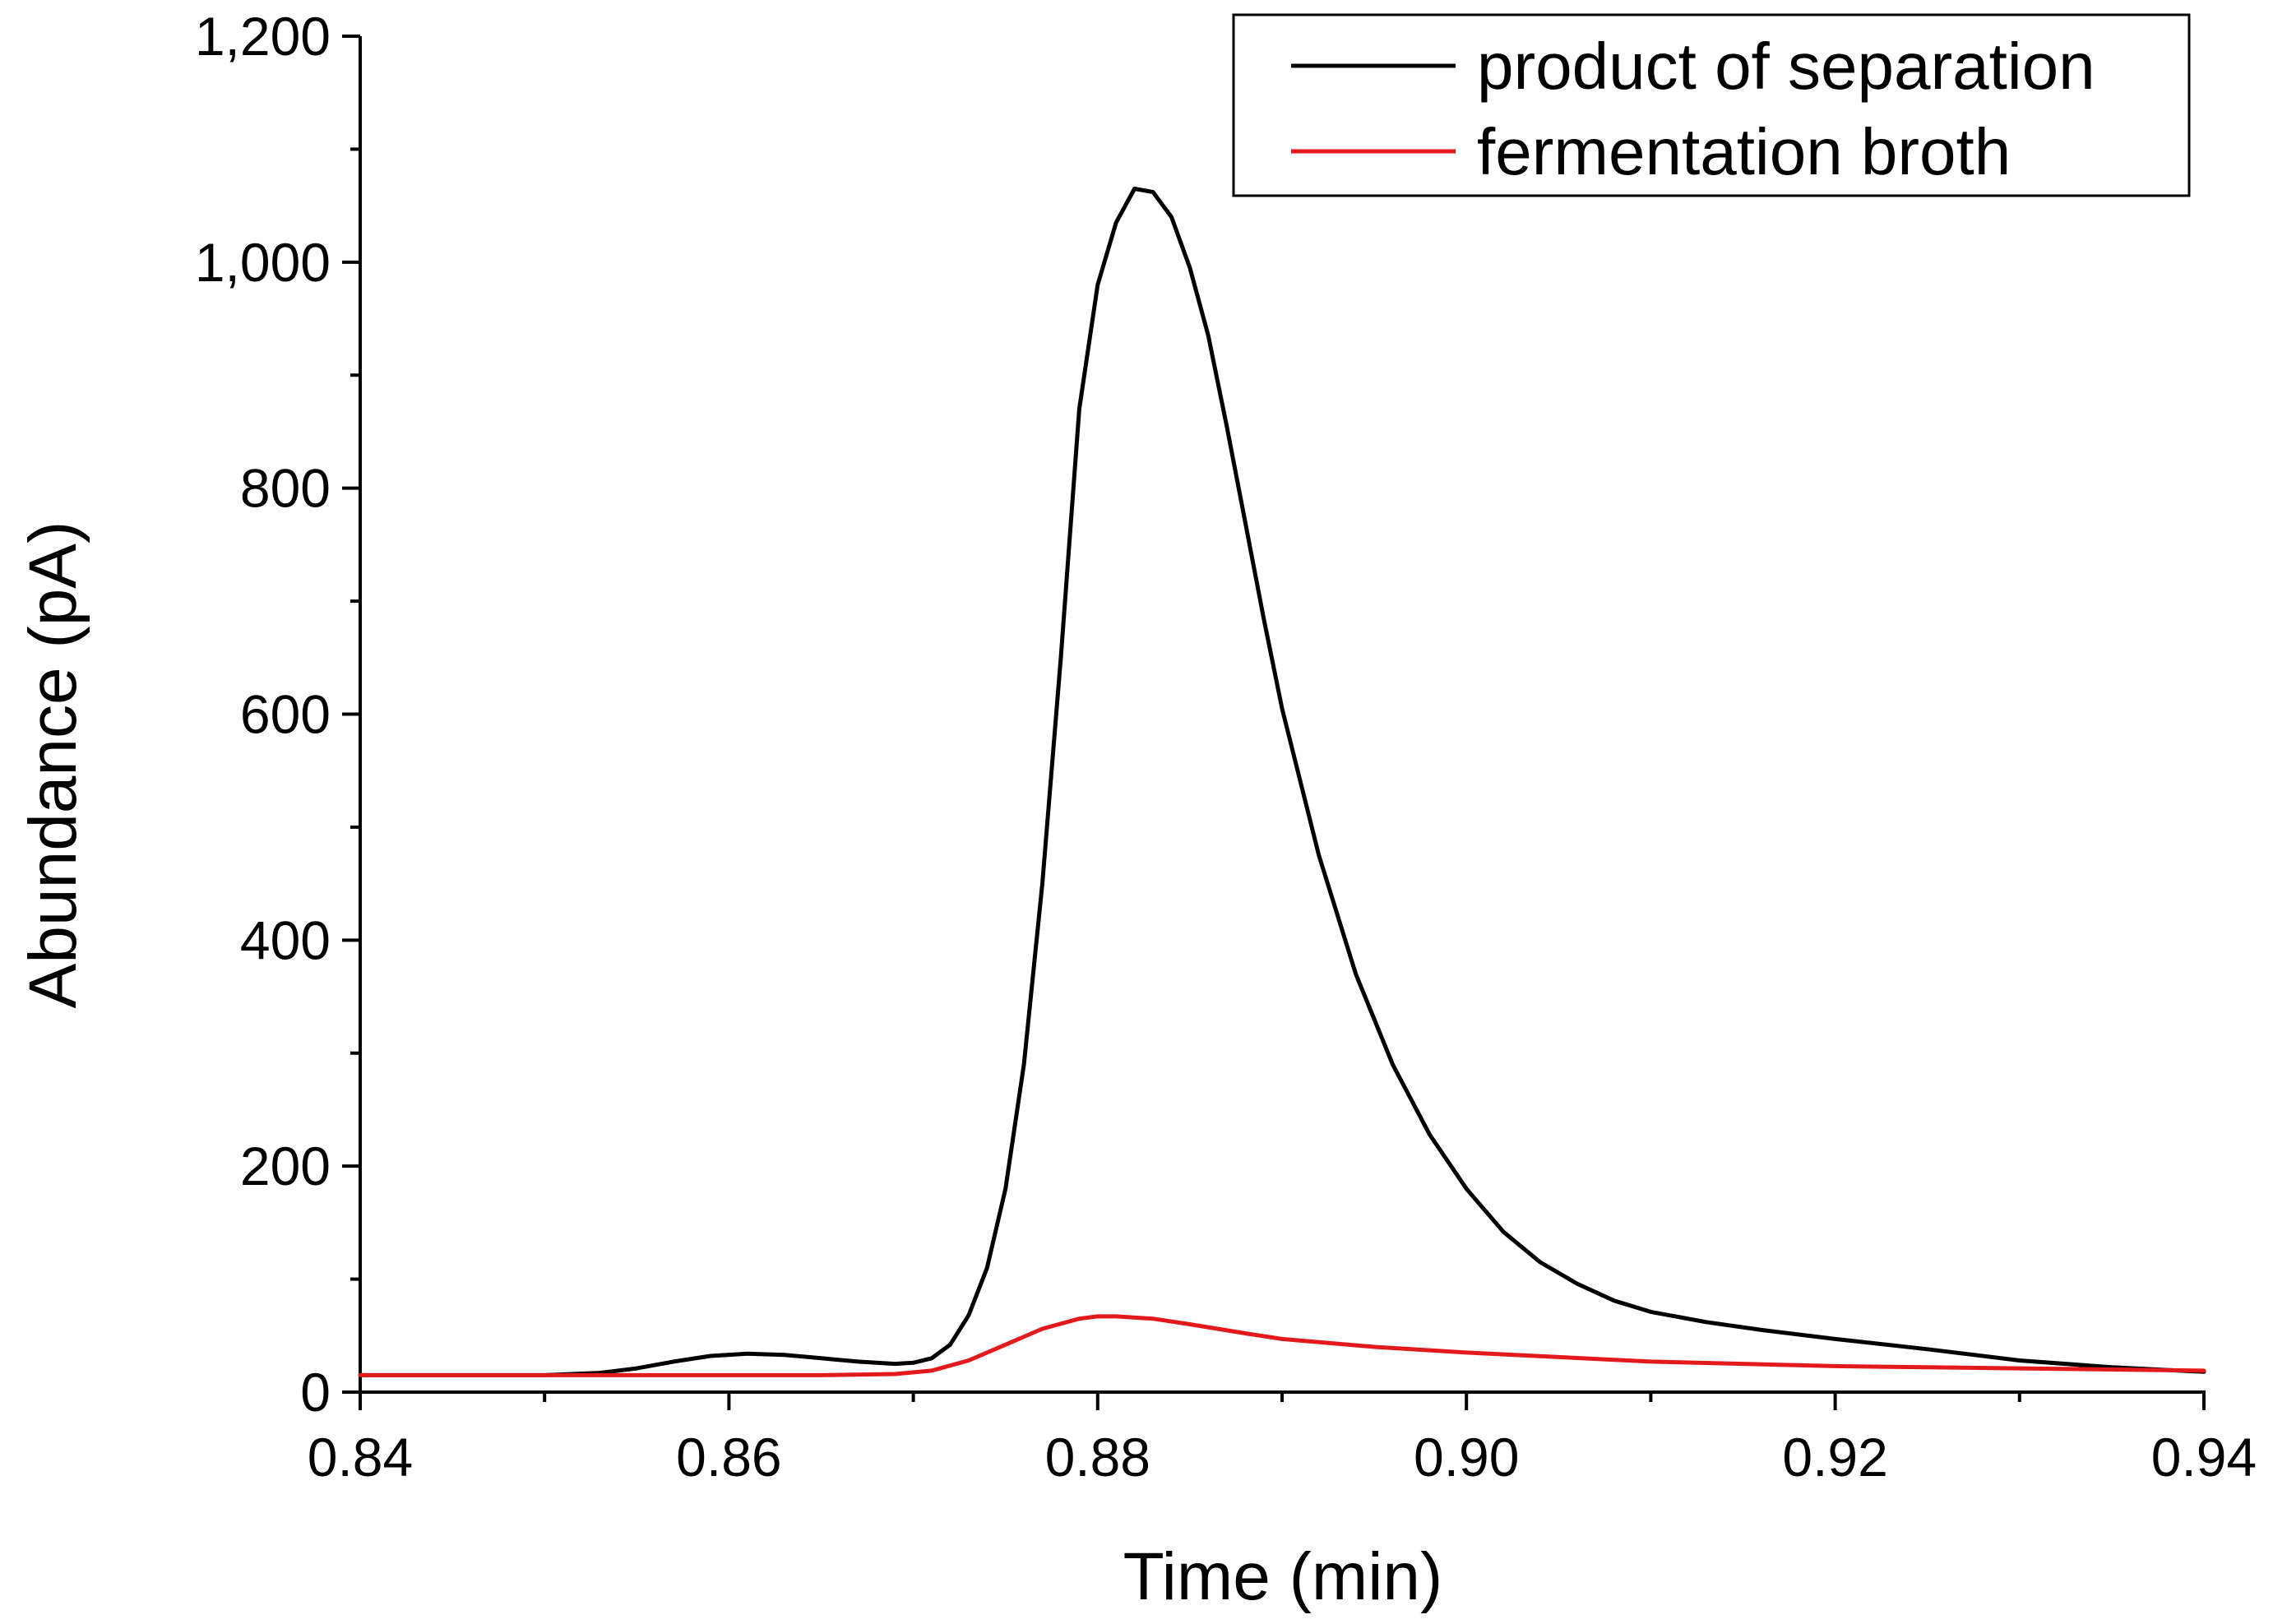  Describe the element at coordinates (1282, 1440) in the screenshot. I see `x-ticks: 0.84 0.86 0.88 0.90 0.92 0.94` at that location.